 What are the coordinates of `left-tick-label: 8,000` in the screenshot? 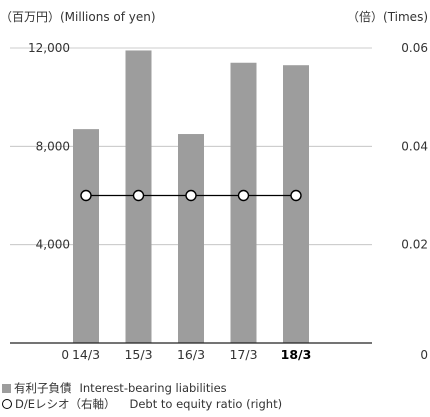 It's located at (53, 146).